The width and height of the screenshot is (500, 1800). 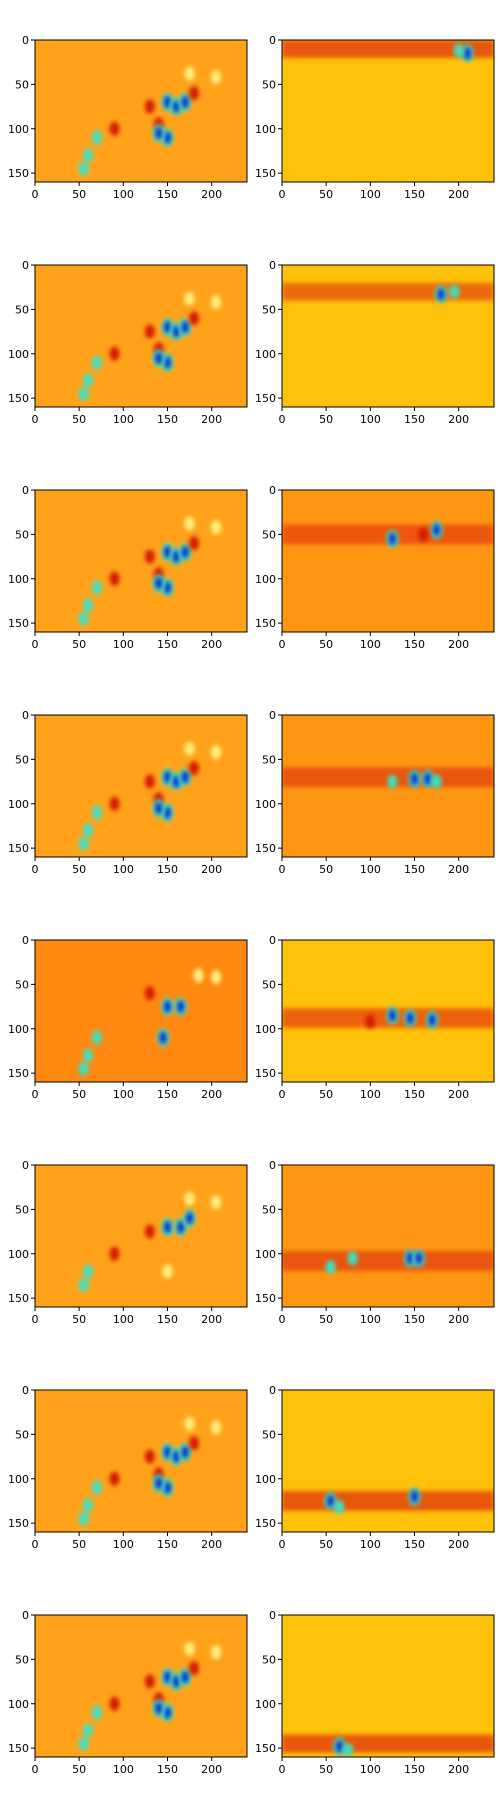 I want to click on heatmap-panel-r4c1, so click(x=141, y=786).